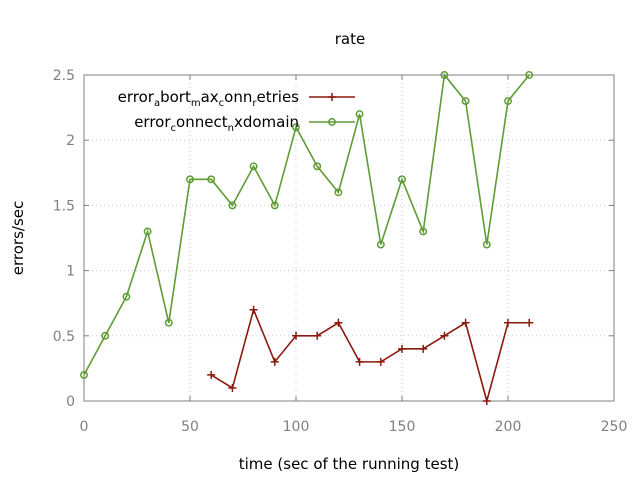 The width and height of the screenshot is (640, 480). Describe the element at coordinates (70, 402) in the screenshot. I see `y-tick-label: 0` at that location.